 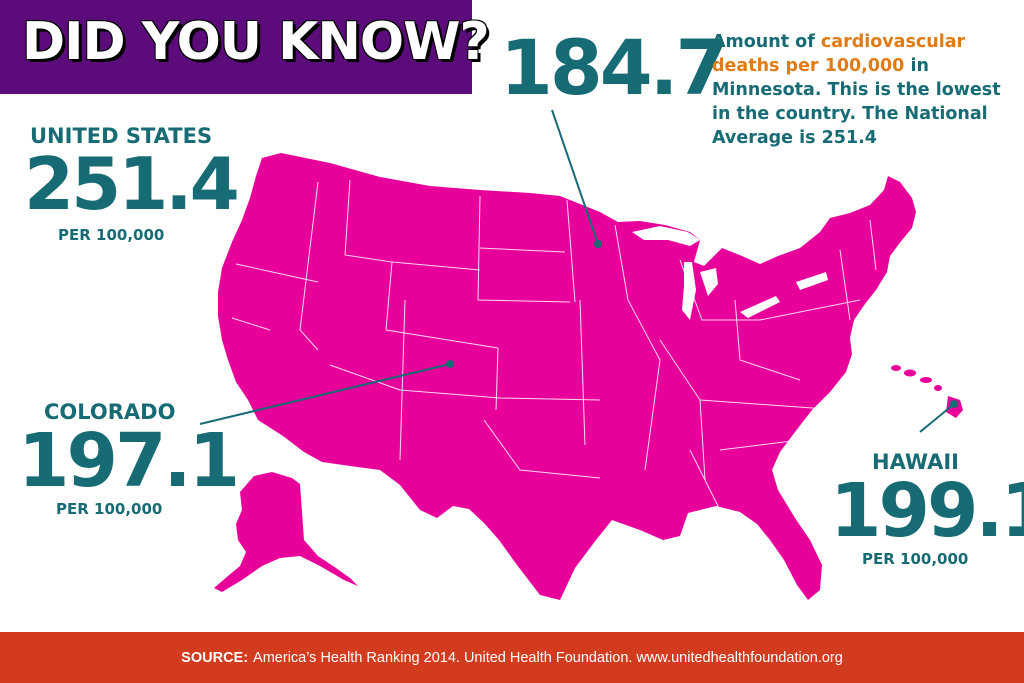 I want to click on great-lakes, so click(x=730, y=273).